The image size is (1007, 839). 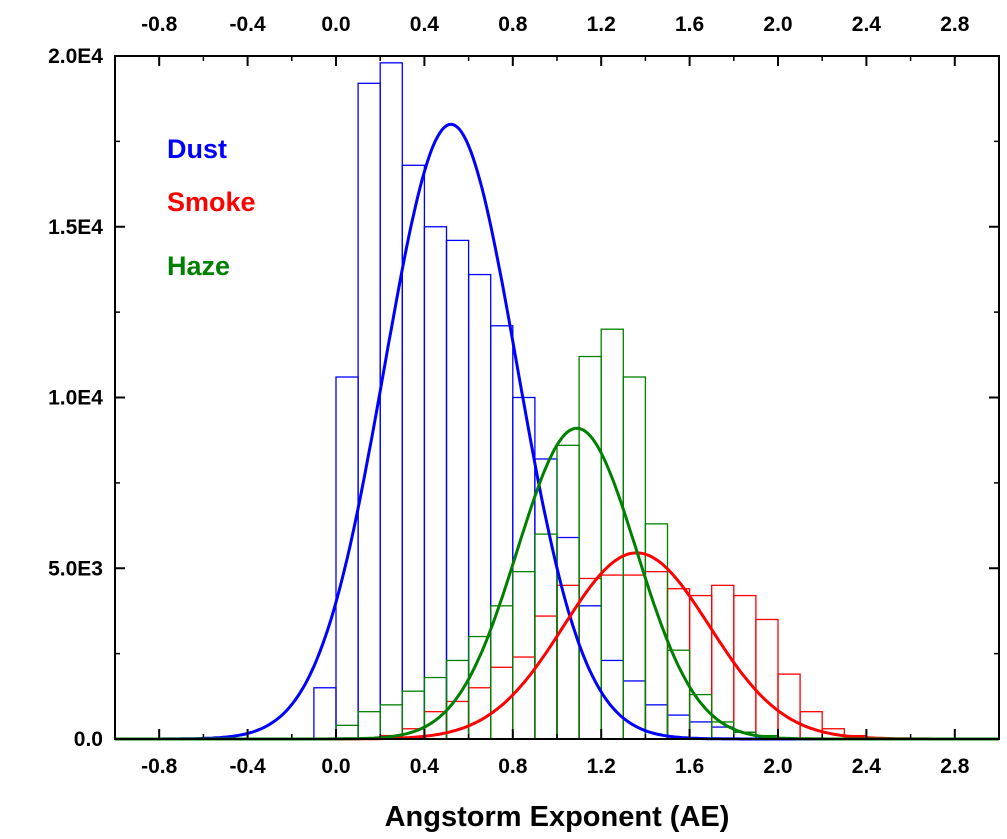 What do you see at coordinates (75, 56) in the screenshot?
I see `y-tick-label-4: 2.0E4` at bounding box center [75, 56].